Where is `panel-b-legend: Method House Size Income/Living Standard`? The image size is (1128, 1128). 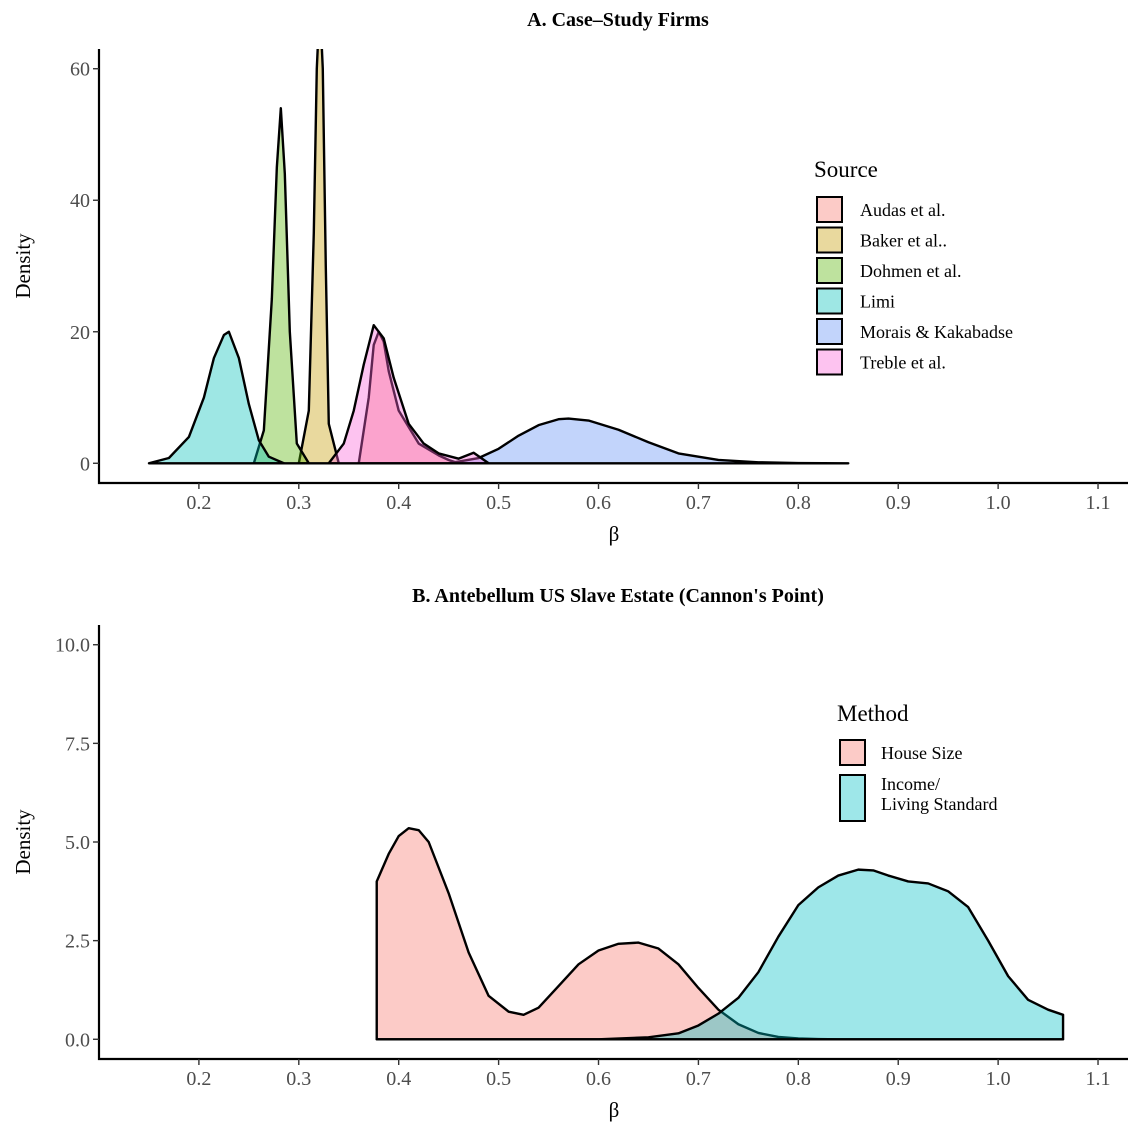
panel-b-legend: Method House Size Income/Living Standard is located at coordinates (917, 761).